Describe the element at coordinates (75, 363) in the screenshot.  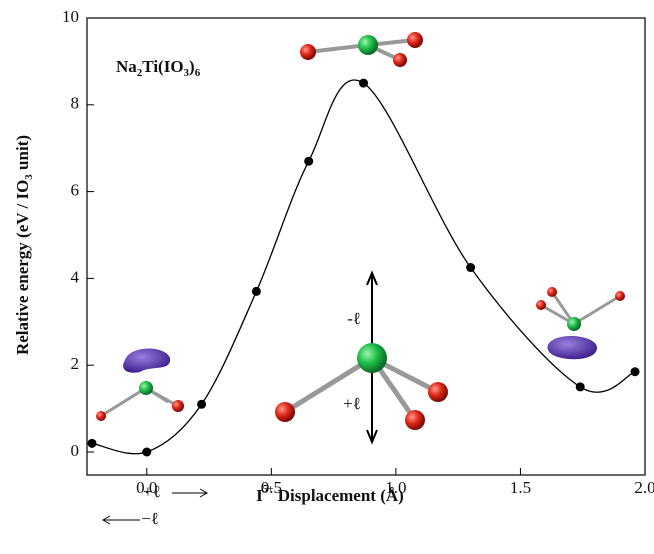
I see `y-tick-label: 2` at that location.